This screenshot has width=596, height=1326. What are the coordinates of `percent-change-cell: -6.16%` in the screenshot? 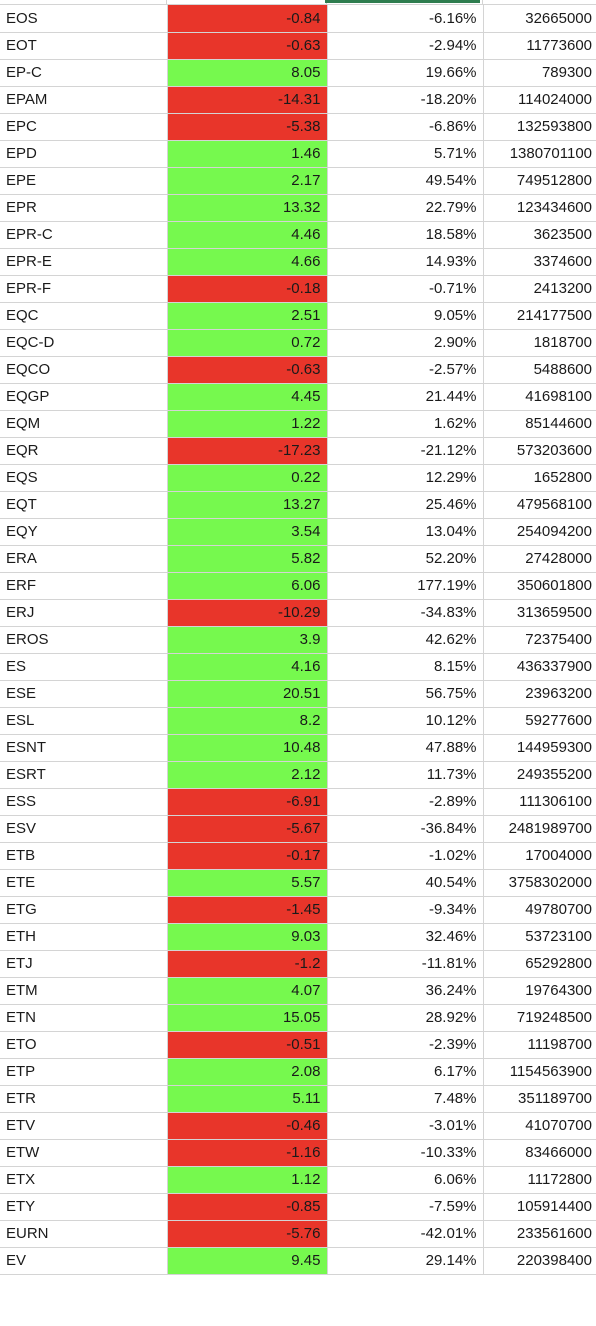 It's located at (405, 19).